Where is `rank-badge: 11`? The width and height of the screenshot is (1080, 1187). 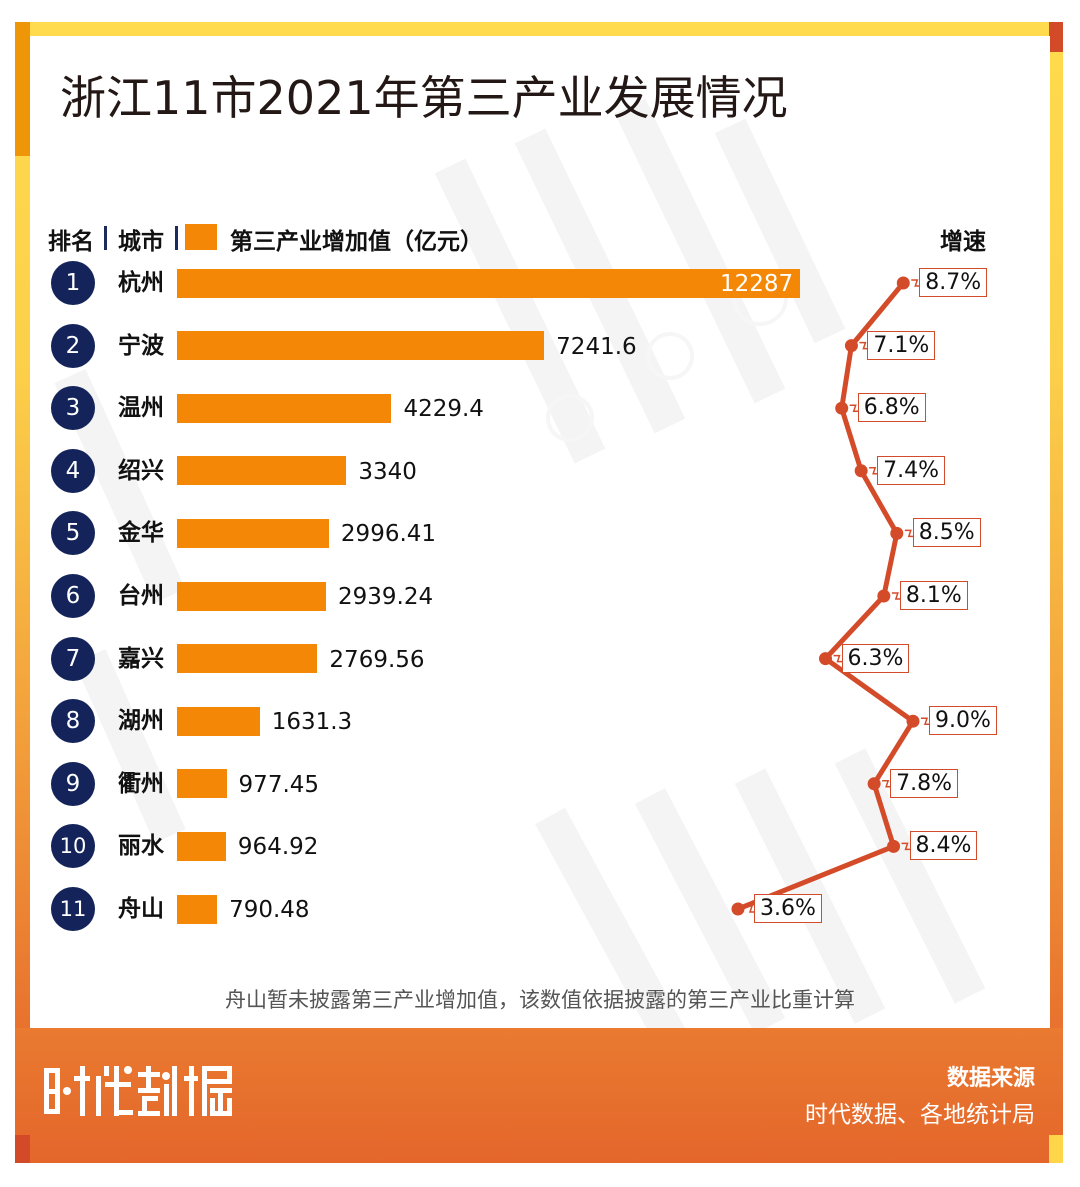
rank-badge: 11 is located at coordinates (73, 909).